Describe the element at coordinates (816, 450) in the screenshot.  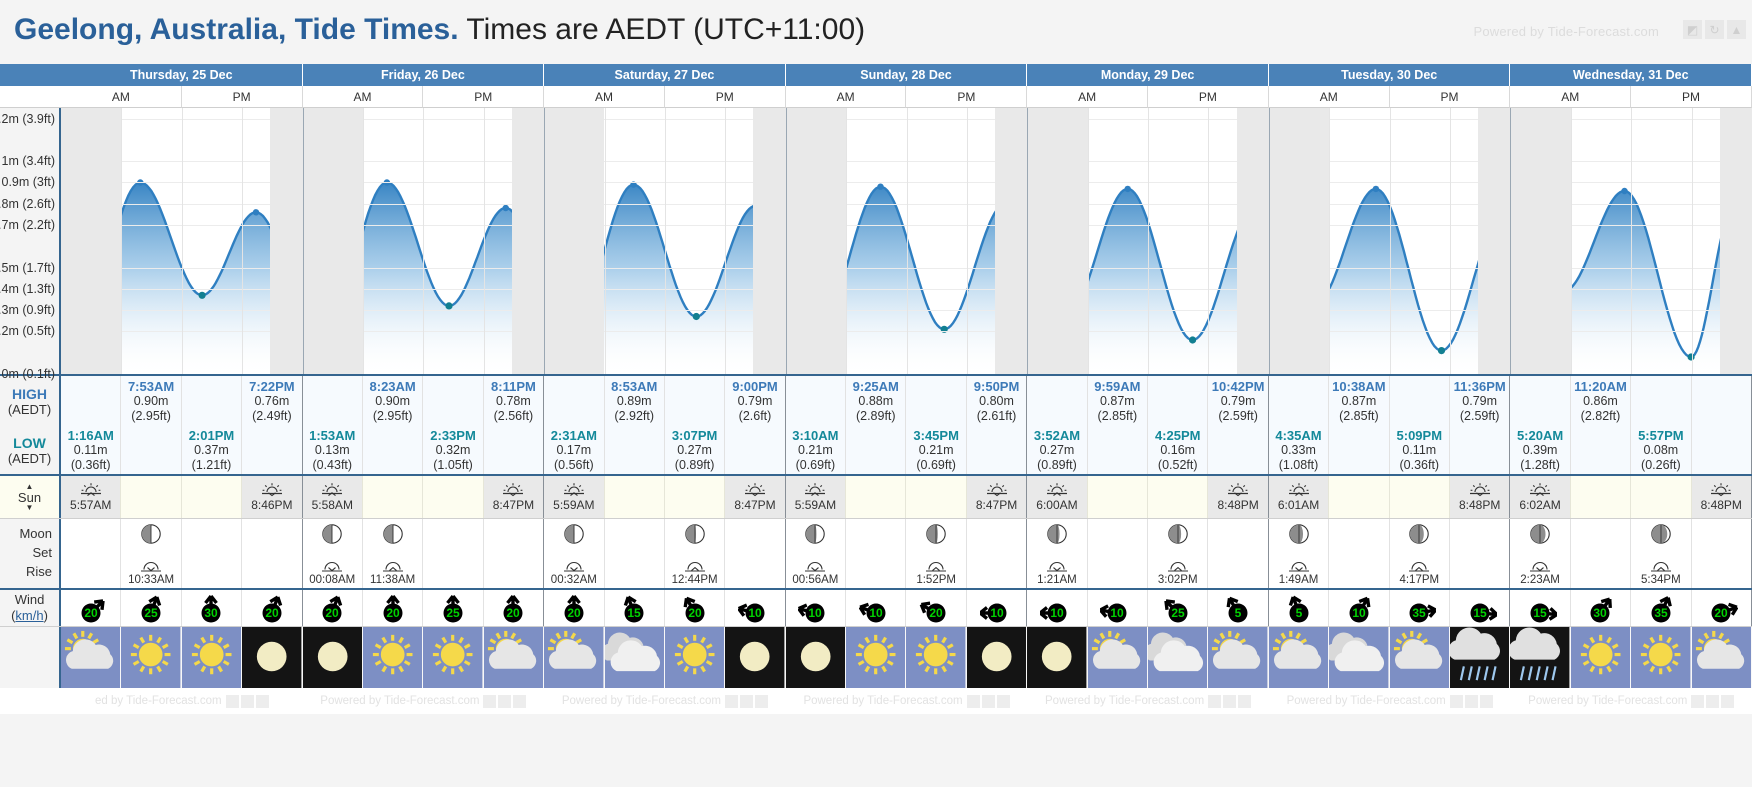
I see `low-tide-cell-3-0: 3:10AM 0.21m (0.69ft)` at that location.